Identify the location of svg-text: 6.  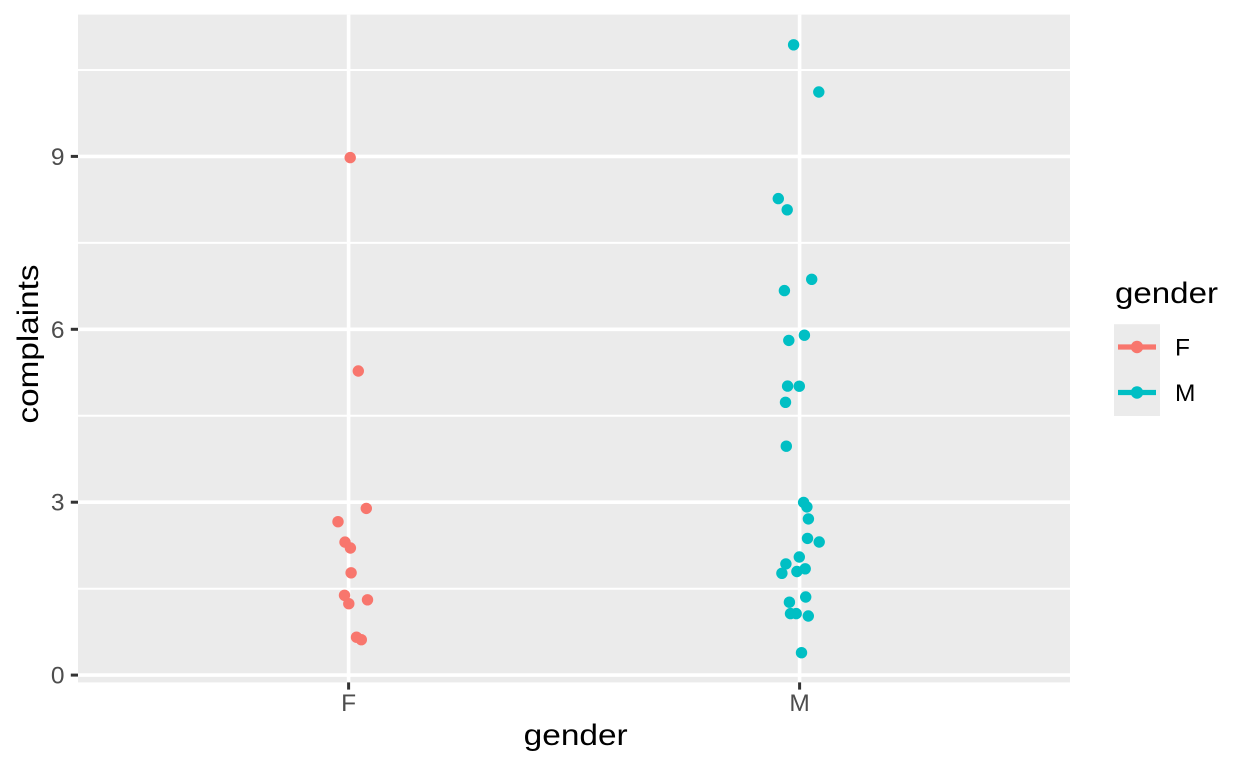
(58, 330).